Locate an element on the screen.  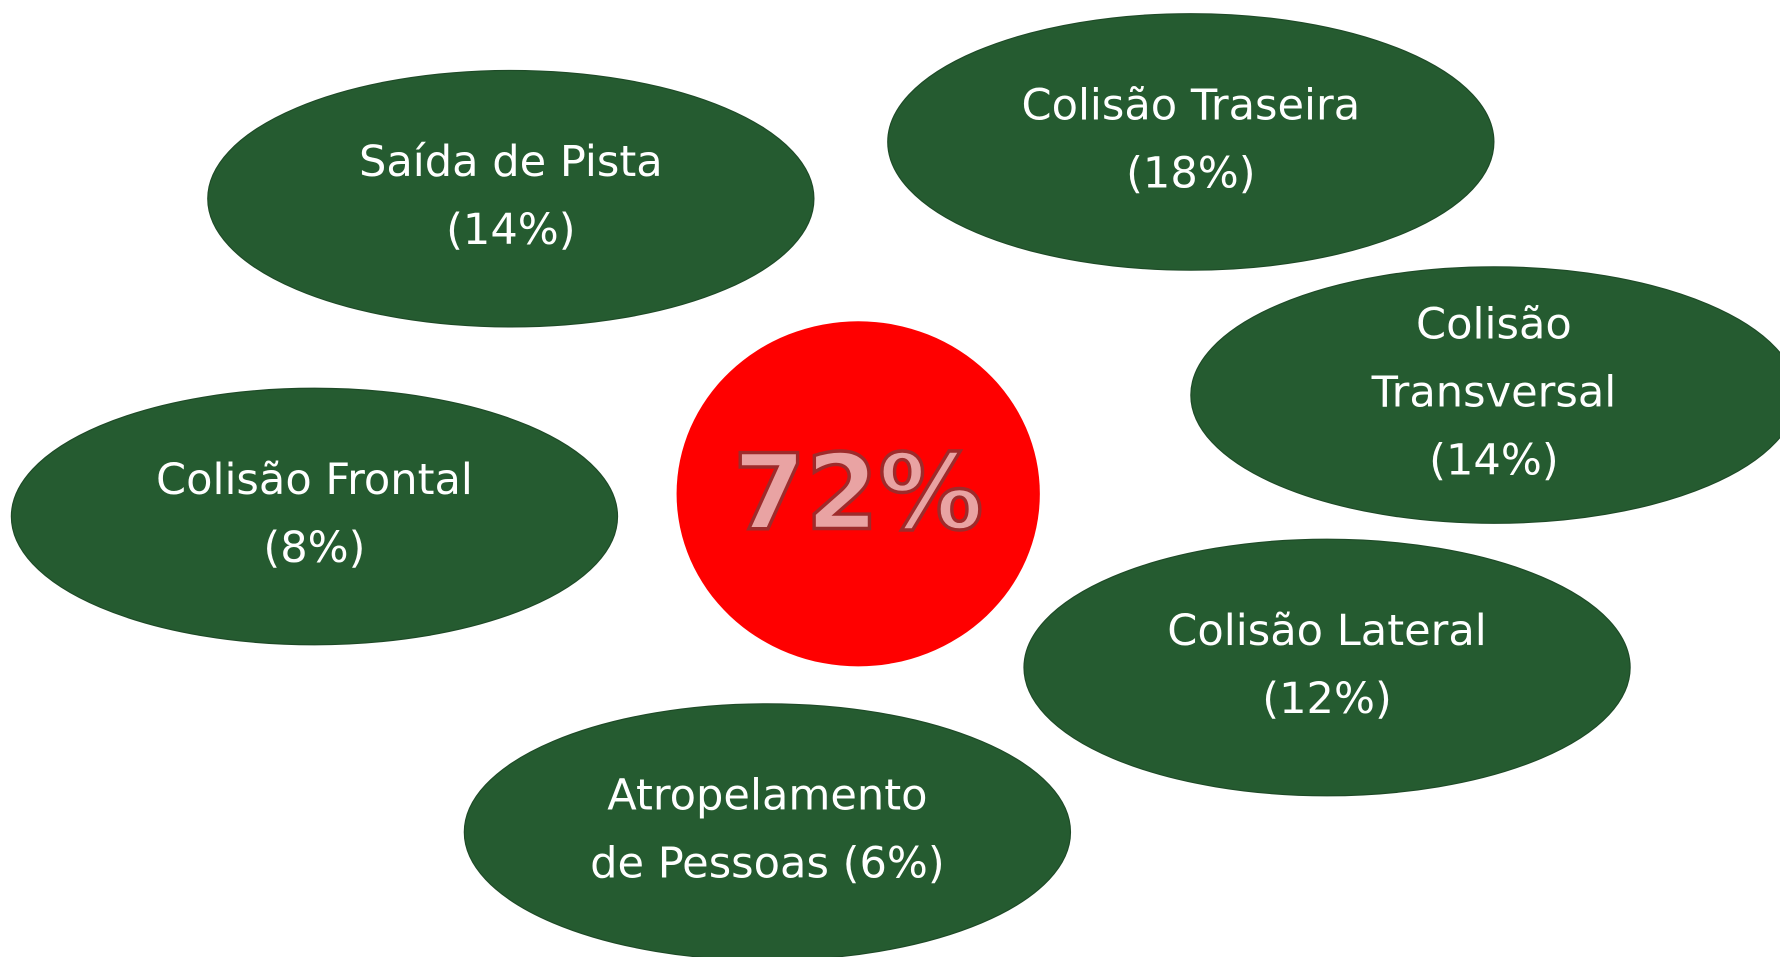
center-circle is located at coordinates (858, 494).